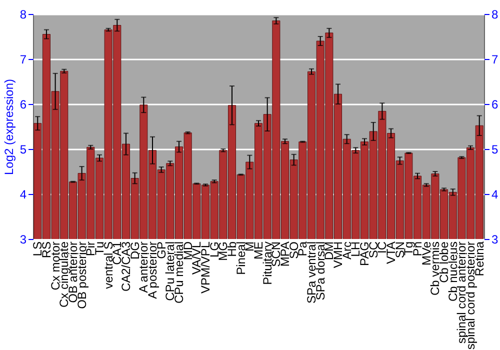 The width and height of the screenshot is (500, 350). I want to click on y2-tick-label: 5, so click(495, 149).